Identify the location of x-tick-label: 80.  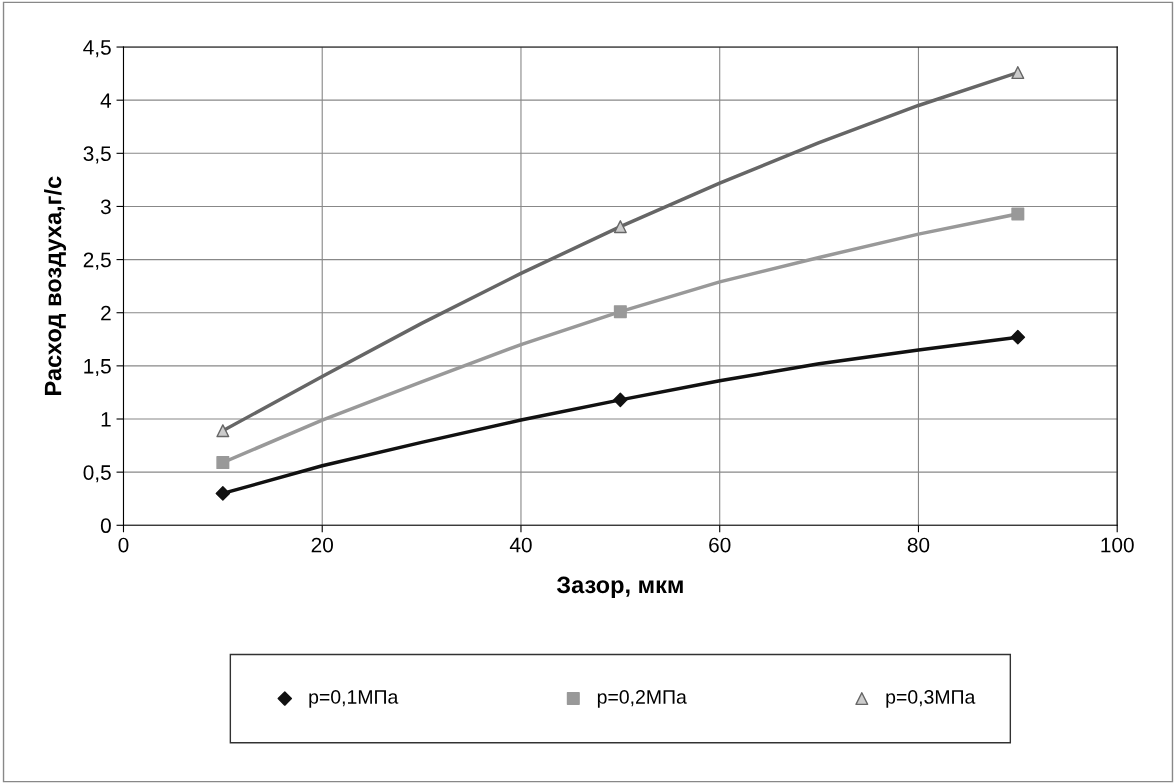
(918, 545).